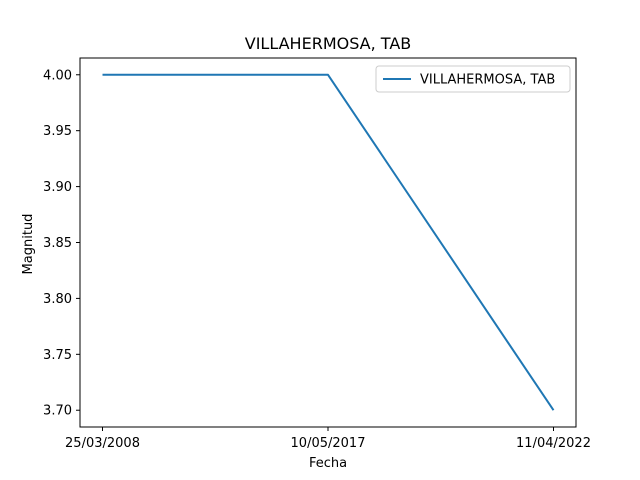 The width and height of the screenshot is (640, 480). I want to click on legend-box, so click(473, 79).